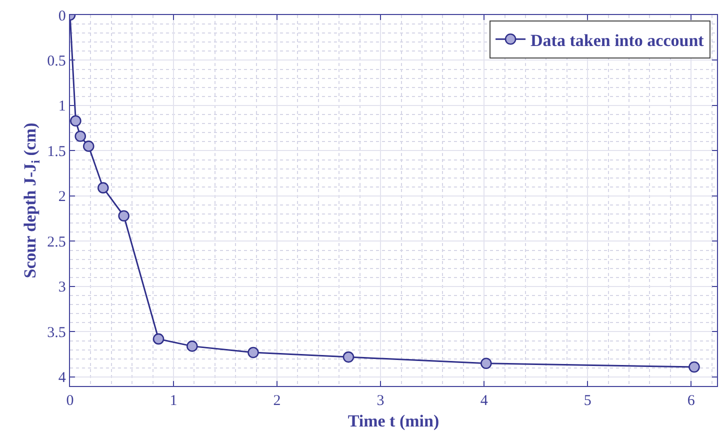 The height and width of the screenshot is (441, 726). What do you see at coordinates (56, 152) in the screenshot?
I see `y-tick-label: 1.5` at bounding box center [56, 152].